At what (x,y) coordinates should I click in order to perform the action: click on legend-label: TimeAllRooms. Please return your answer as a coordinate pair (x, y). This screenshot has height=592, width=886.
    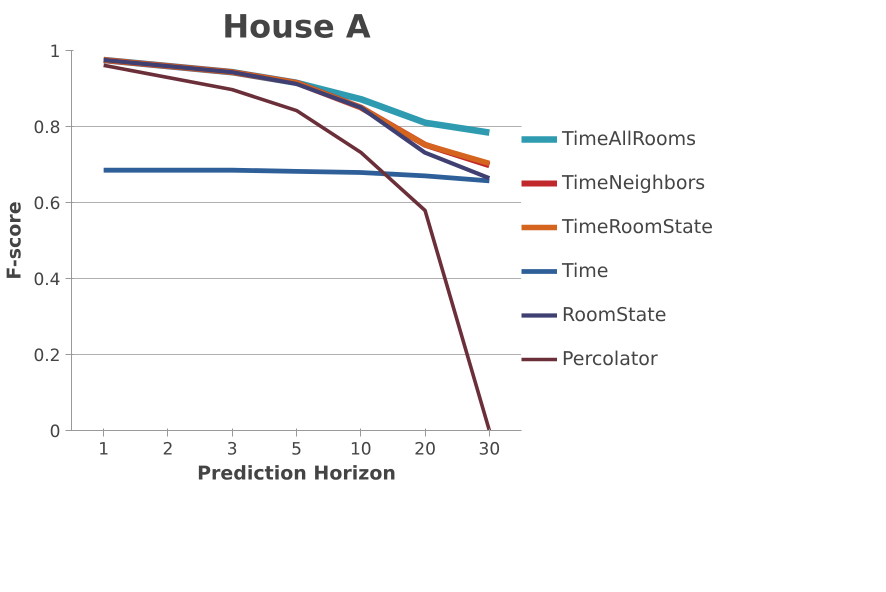
    Looking at the image, I should click on (629, 139).